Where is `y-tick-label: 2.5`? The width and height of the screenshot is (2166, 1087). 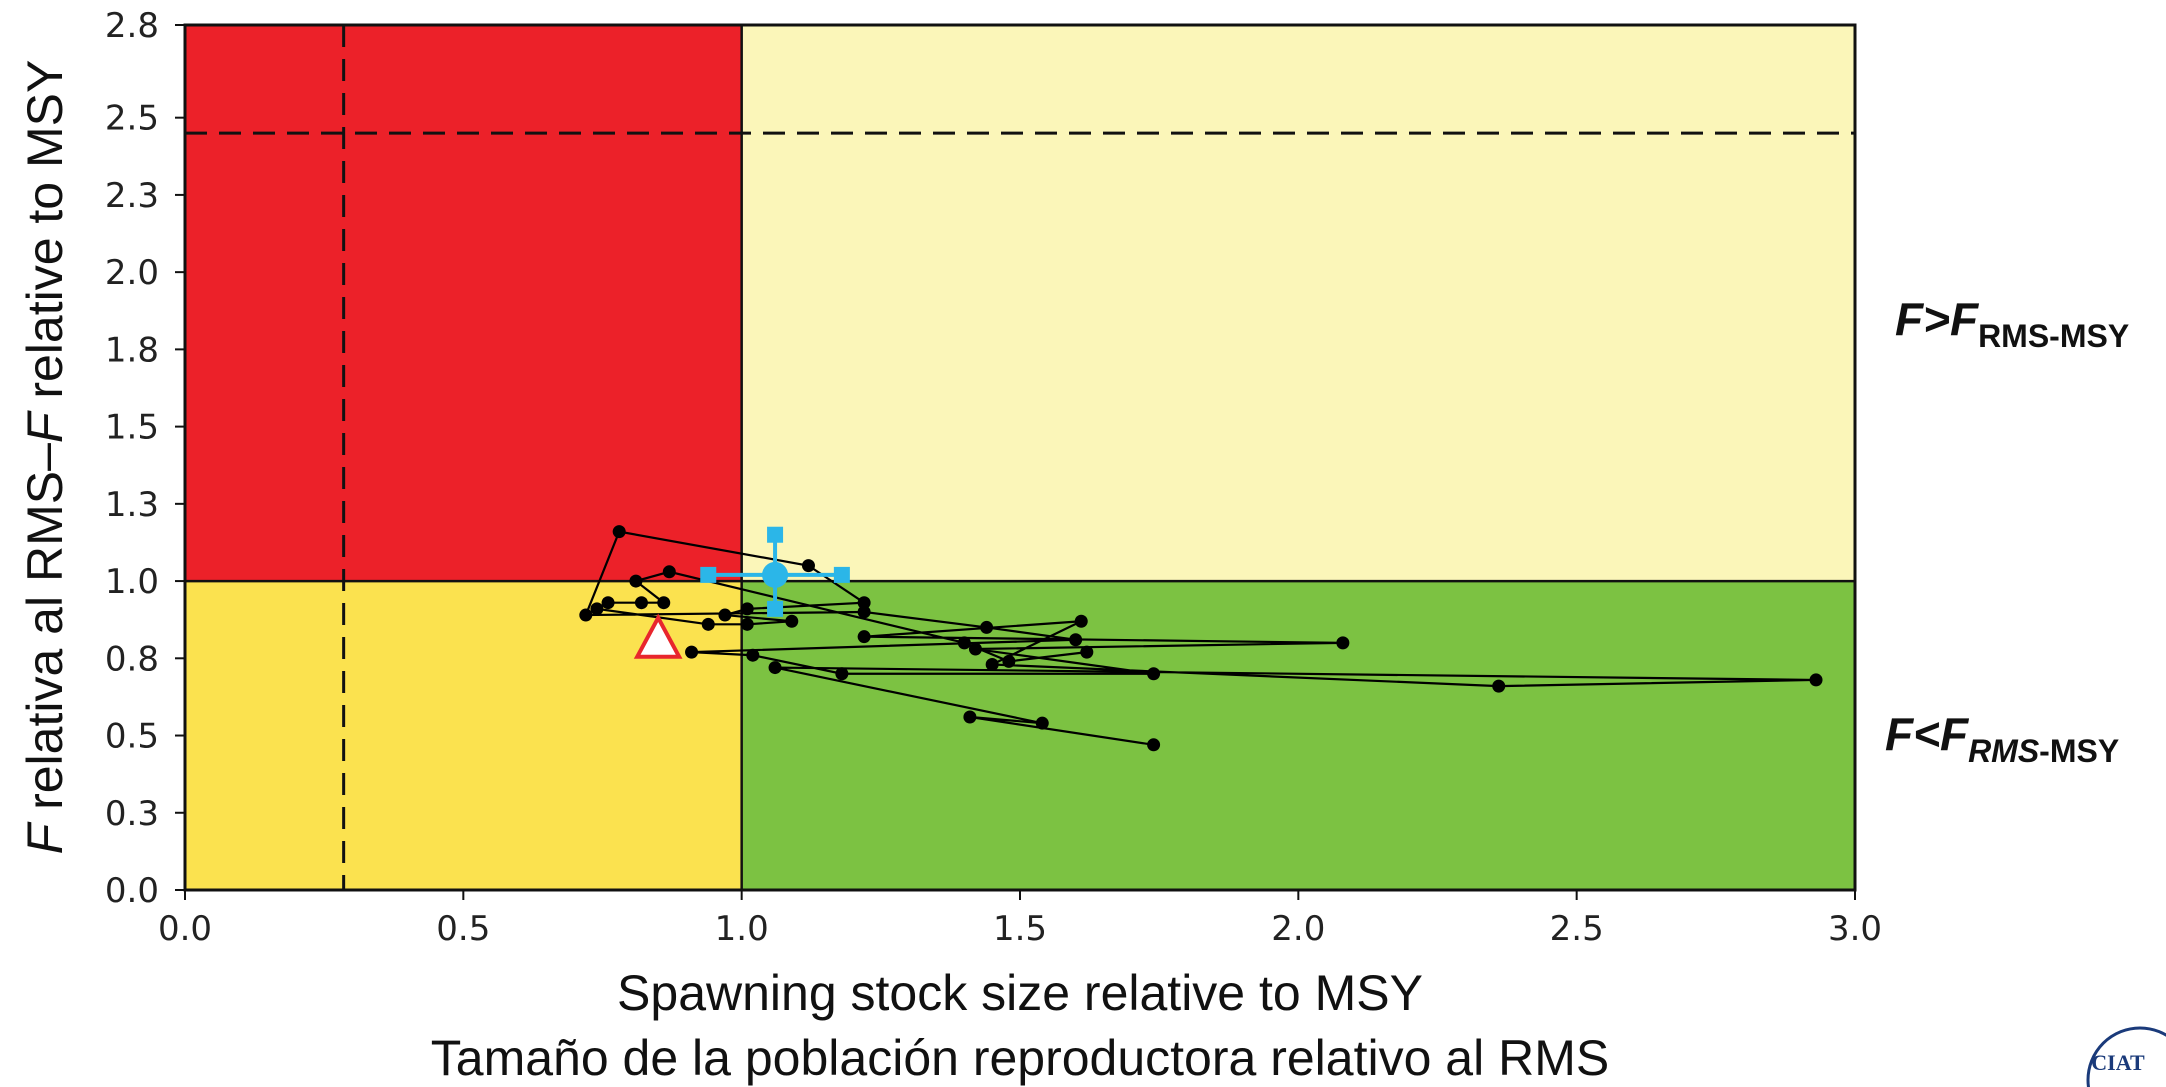 y-tick-label: 2.5 is located at coordinates (132, 119).